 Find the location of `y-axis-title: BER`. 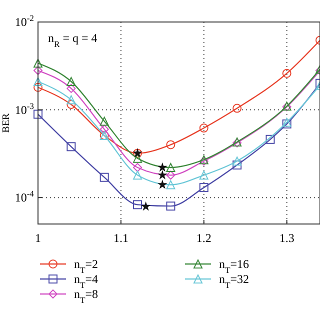

y-axis-title: BER is located at coordinates (6, 122).